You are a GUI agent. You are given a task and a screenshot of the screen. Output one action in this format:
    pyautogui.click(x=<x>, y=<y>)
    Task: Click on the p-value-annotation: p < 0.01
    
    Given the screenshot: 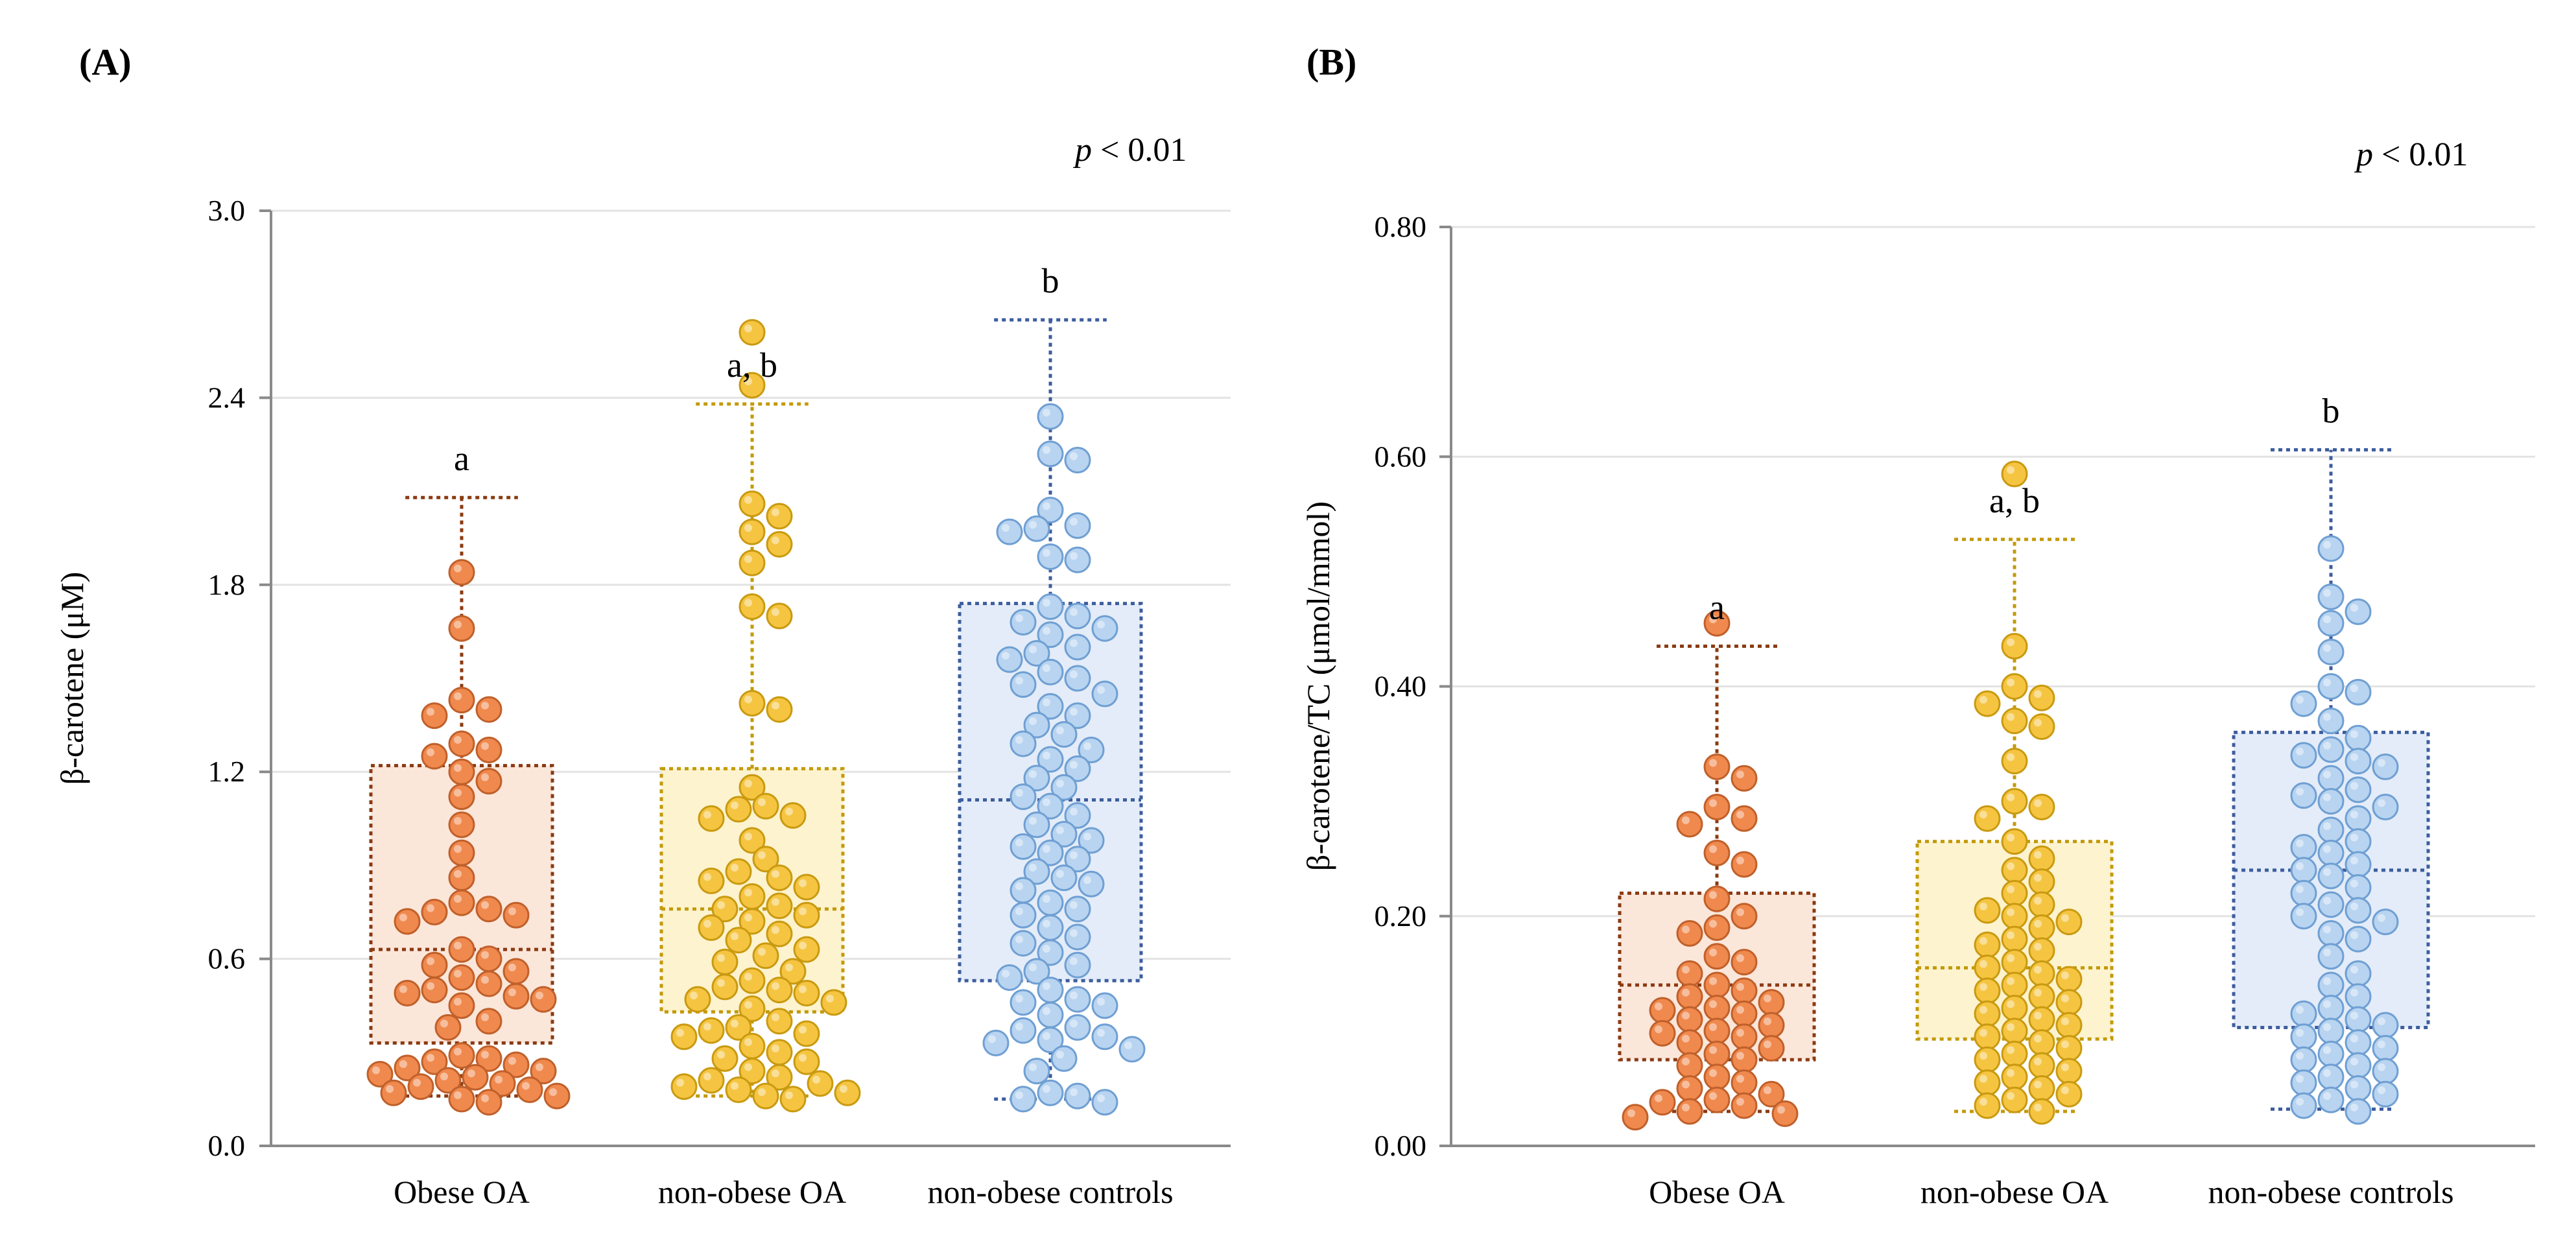 What is the action you would take?
    pyautogui.click(x=2411, y=154)
    